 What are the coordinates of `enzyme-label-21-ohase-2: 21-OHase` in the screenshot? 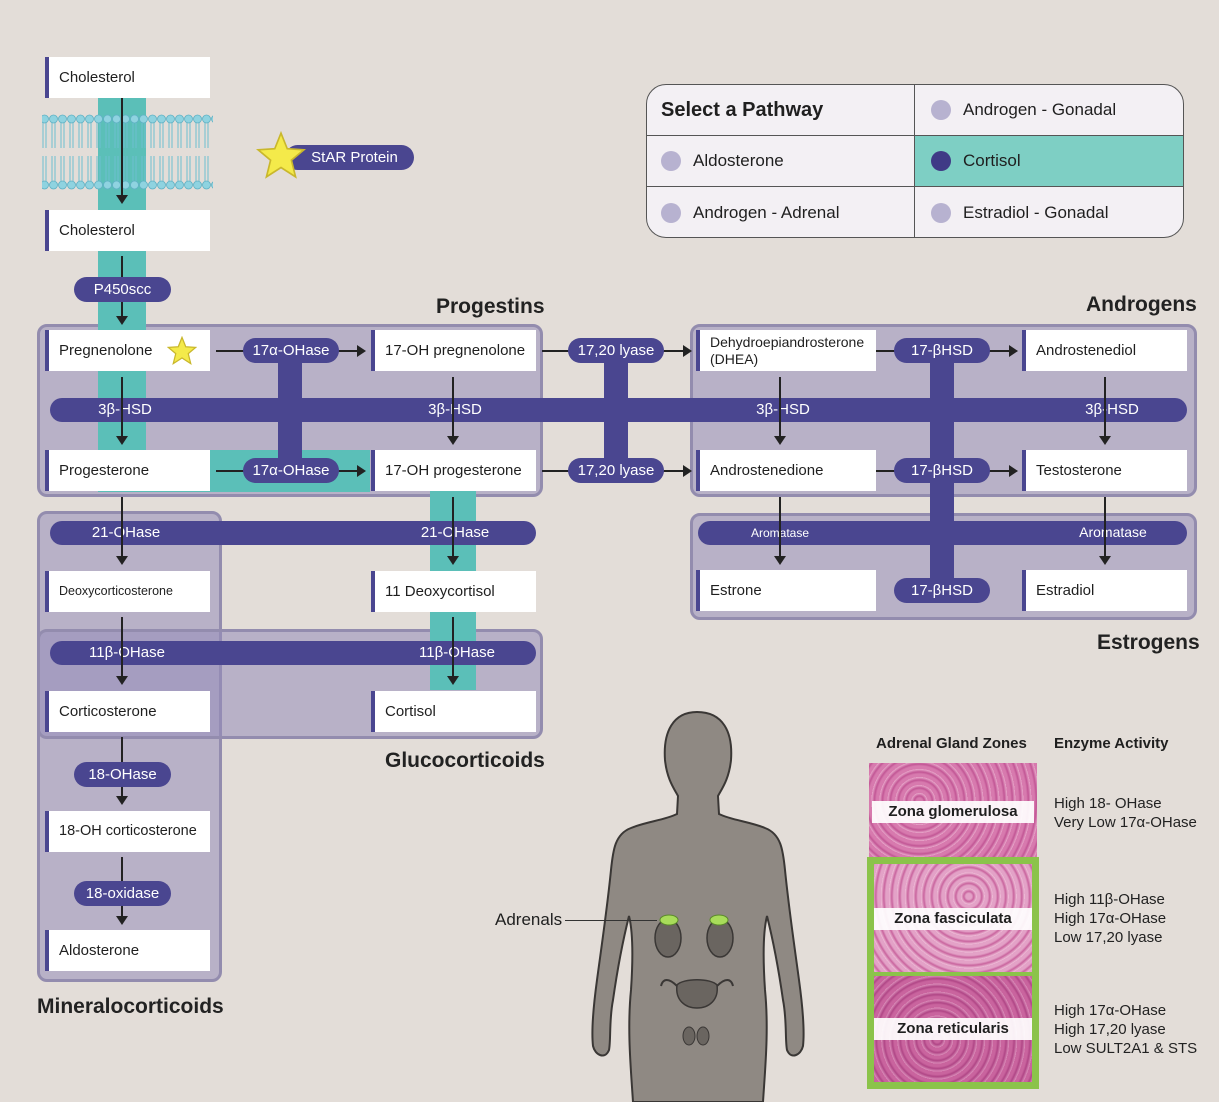 It's located at (455, 532).